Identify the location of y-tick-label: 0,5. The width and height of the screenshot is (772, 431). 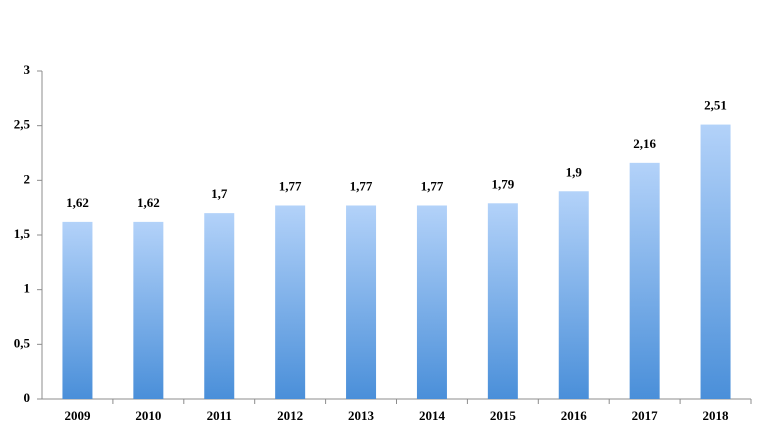
(22, 342).